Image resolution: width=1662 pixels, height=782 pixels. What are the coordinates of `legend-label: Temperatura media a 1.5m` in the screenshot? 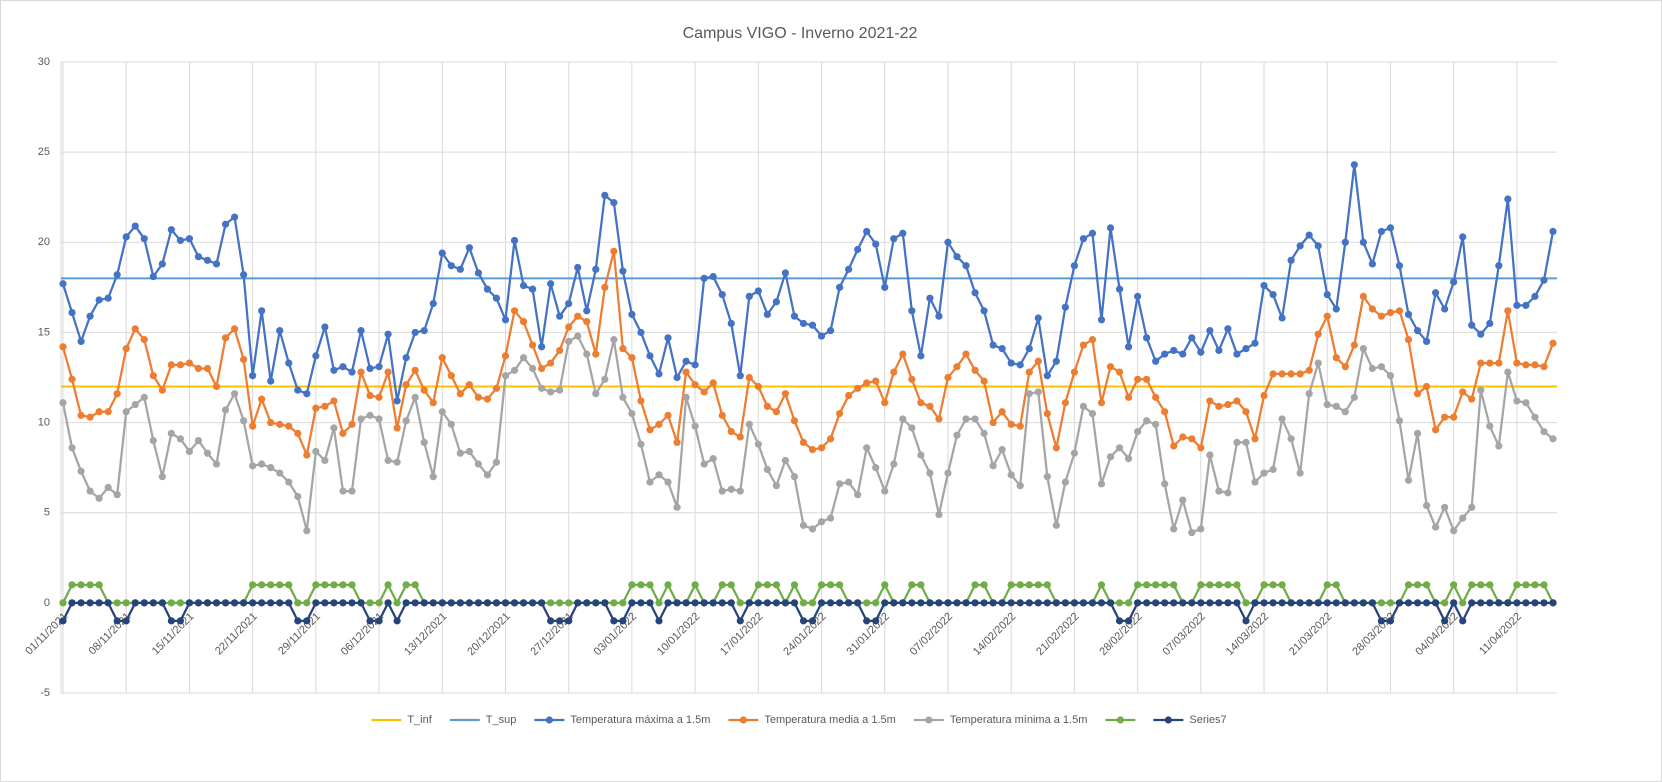 It's located at (829, 720).